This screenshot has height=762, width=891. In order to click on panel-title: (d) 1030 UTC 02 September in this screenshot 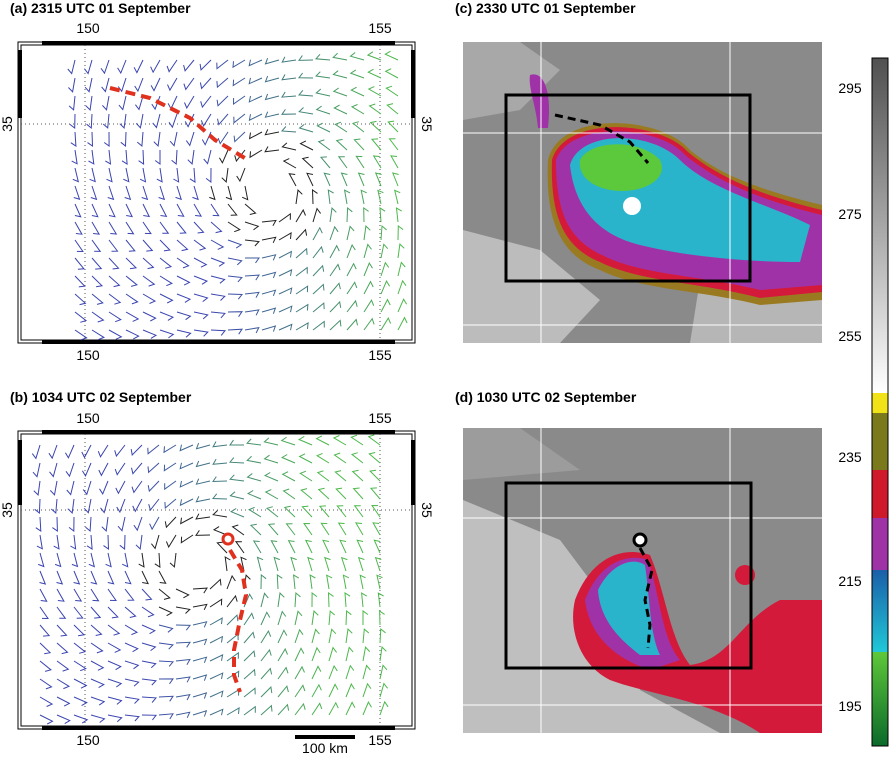, I will do `click(546, 397)`.